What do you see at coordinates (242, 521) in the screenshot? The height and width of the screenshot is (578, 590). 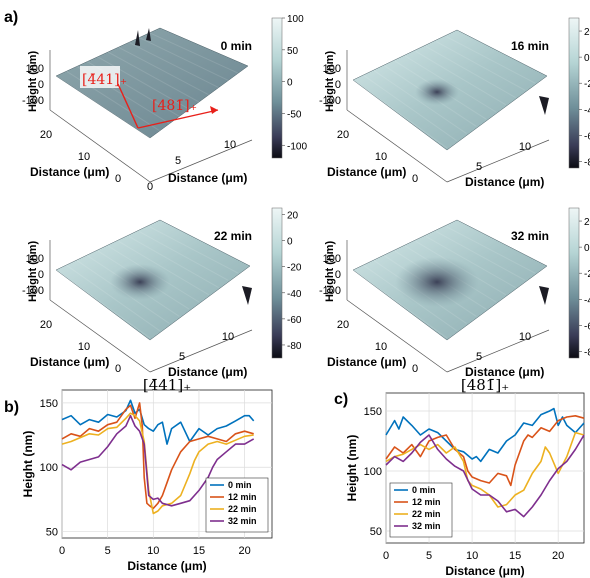 I see `legend-label: 32 min` at bounding box center [242, 521].